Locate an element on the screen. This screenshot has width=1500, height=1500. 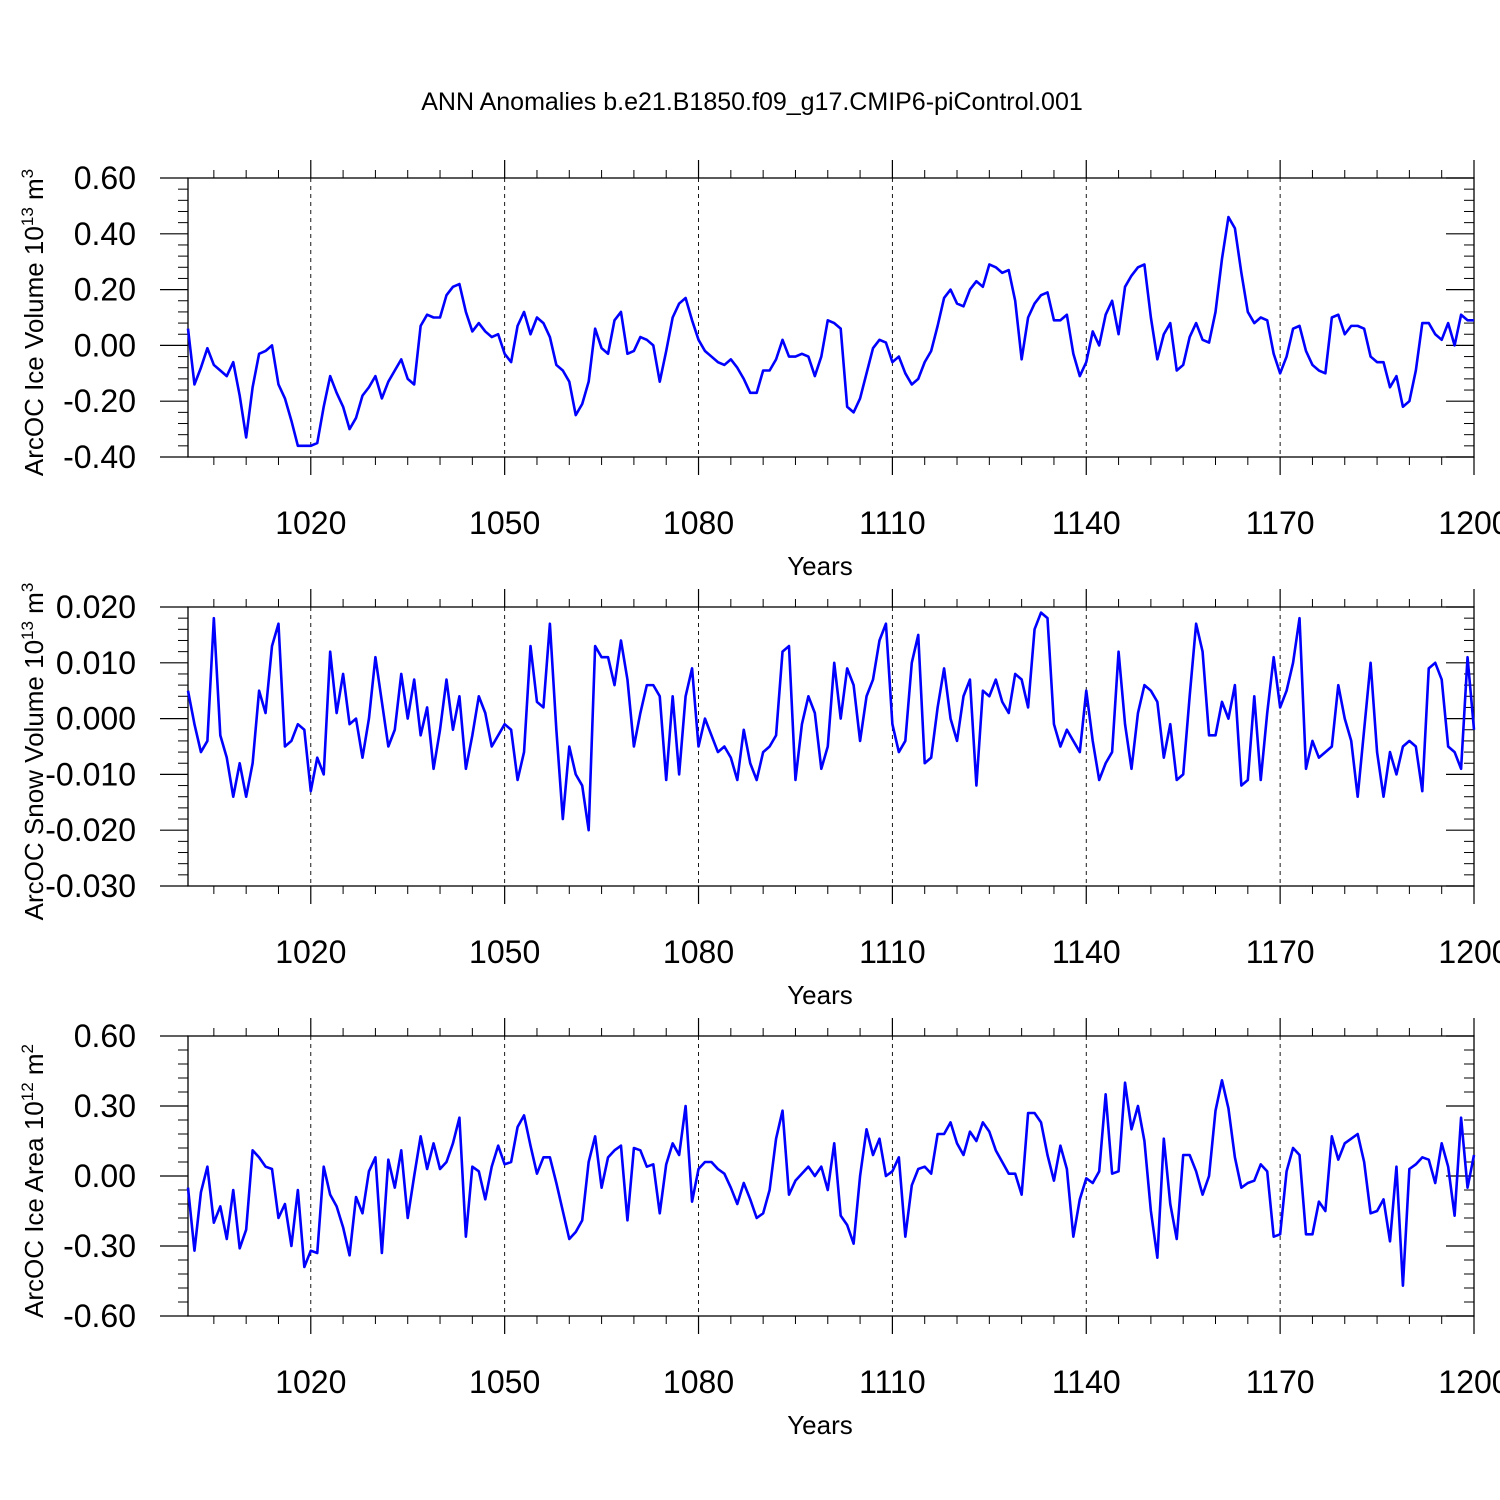
y-tick-label--0.020: -0.020 is located at coordinates (90, 830).